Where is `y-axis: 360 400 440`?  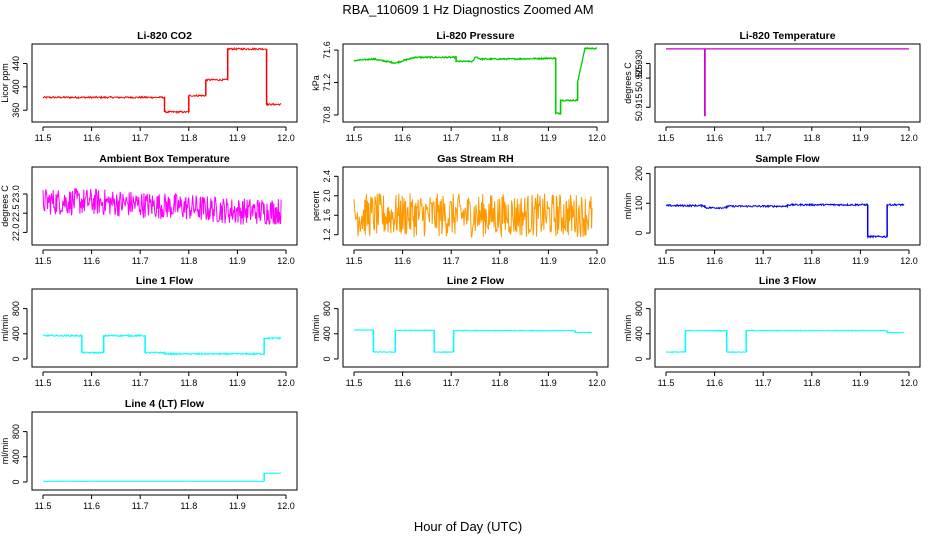 y-axis: 360 400 440 is located at coordinates (19, 87).